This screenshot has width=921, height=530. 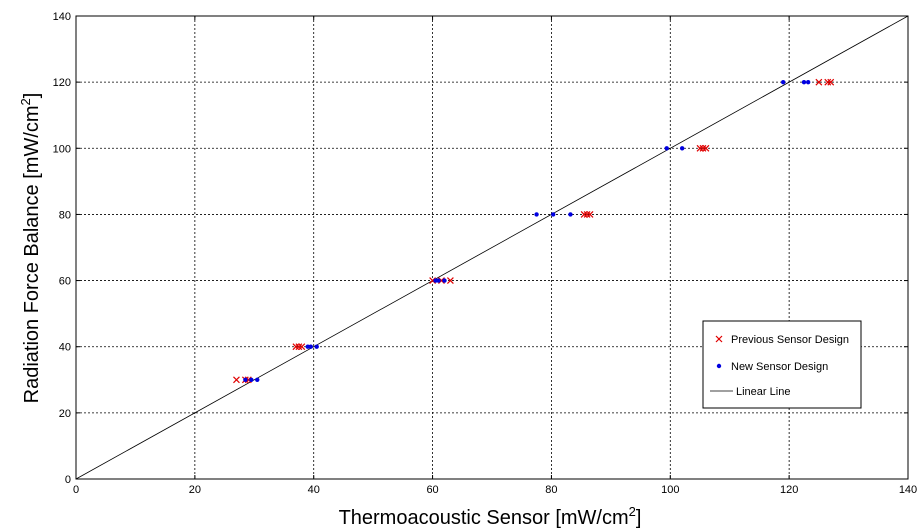 I want to click on y-tick-label: 140, so click(x=62, y=17).